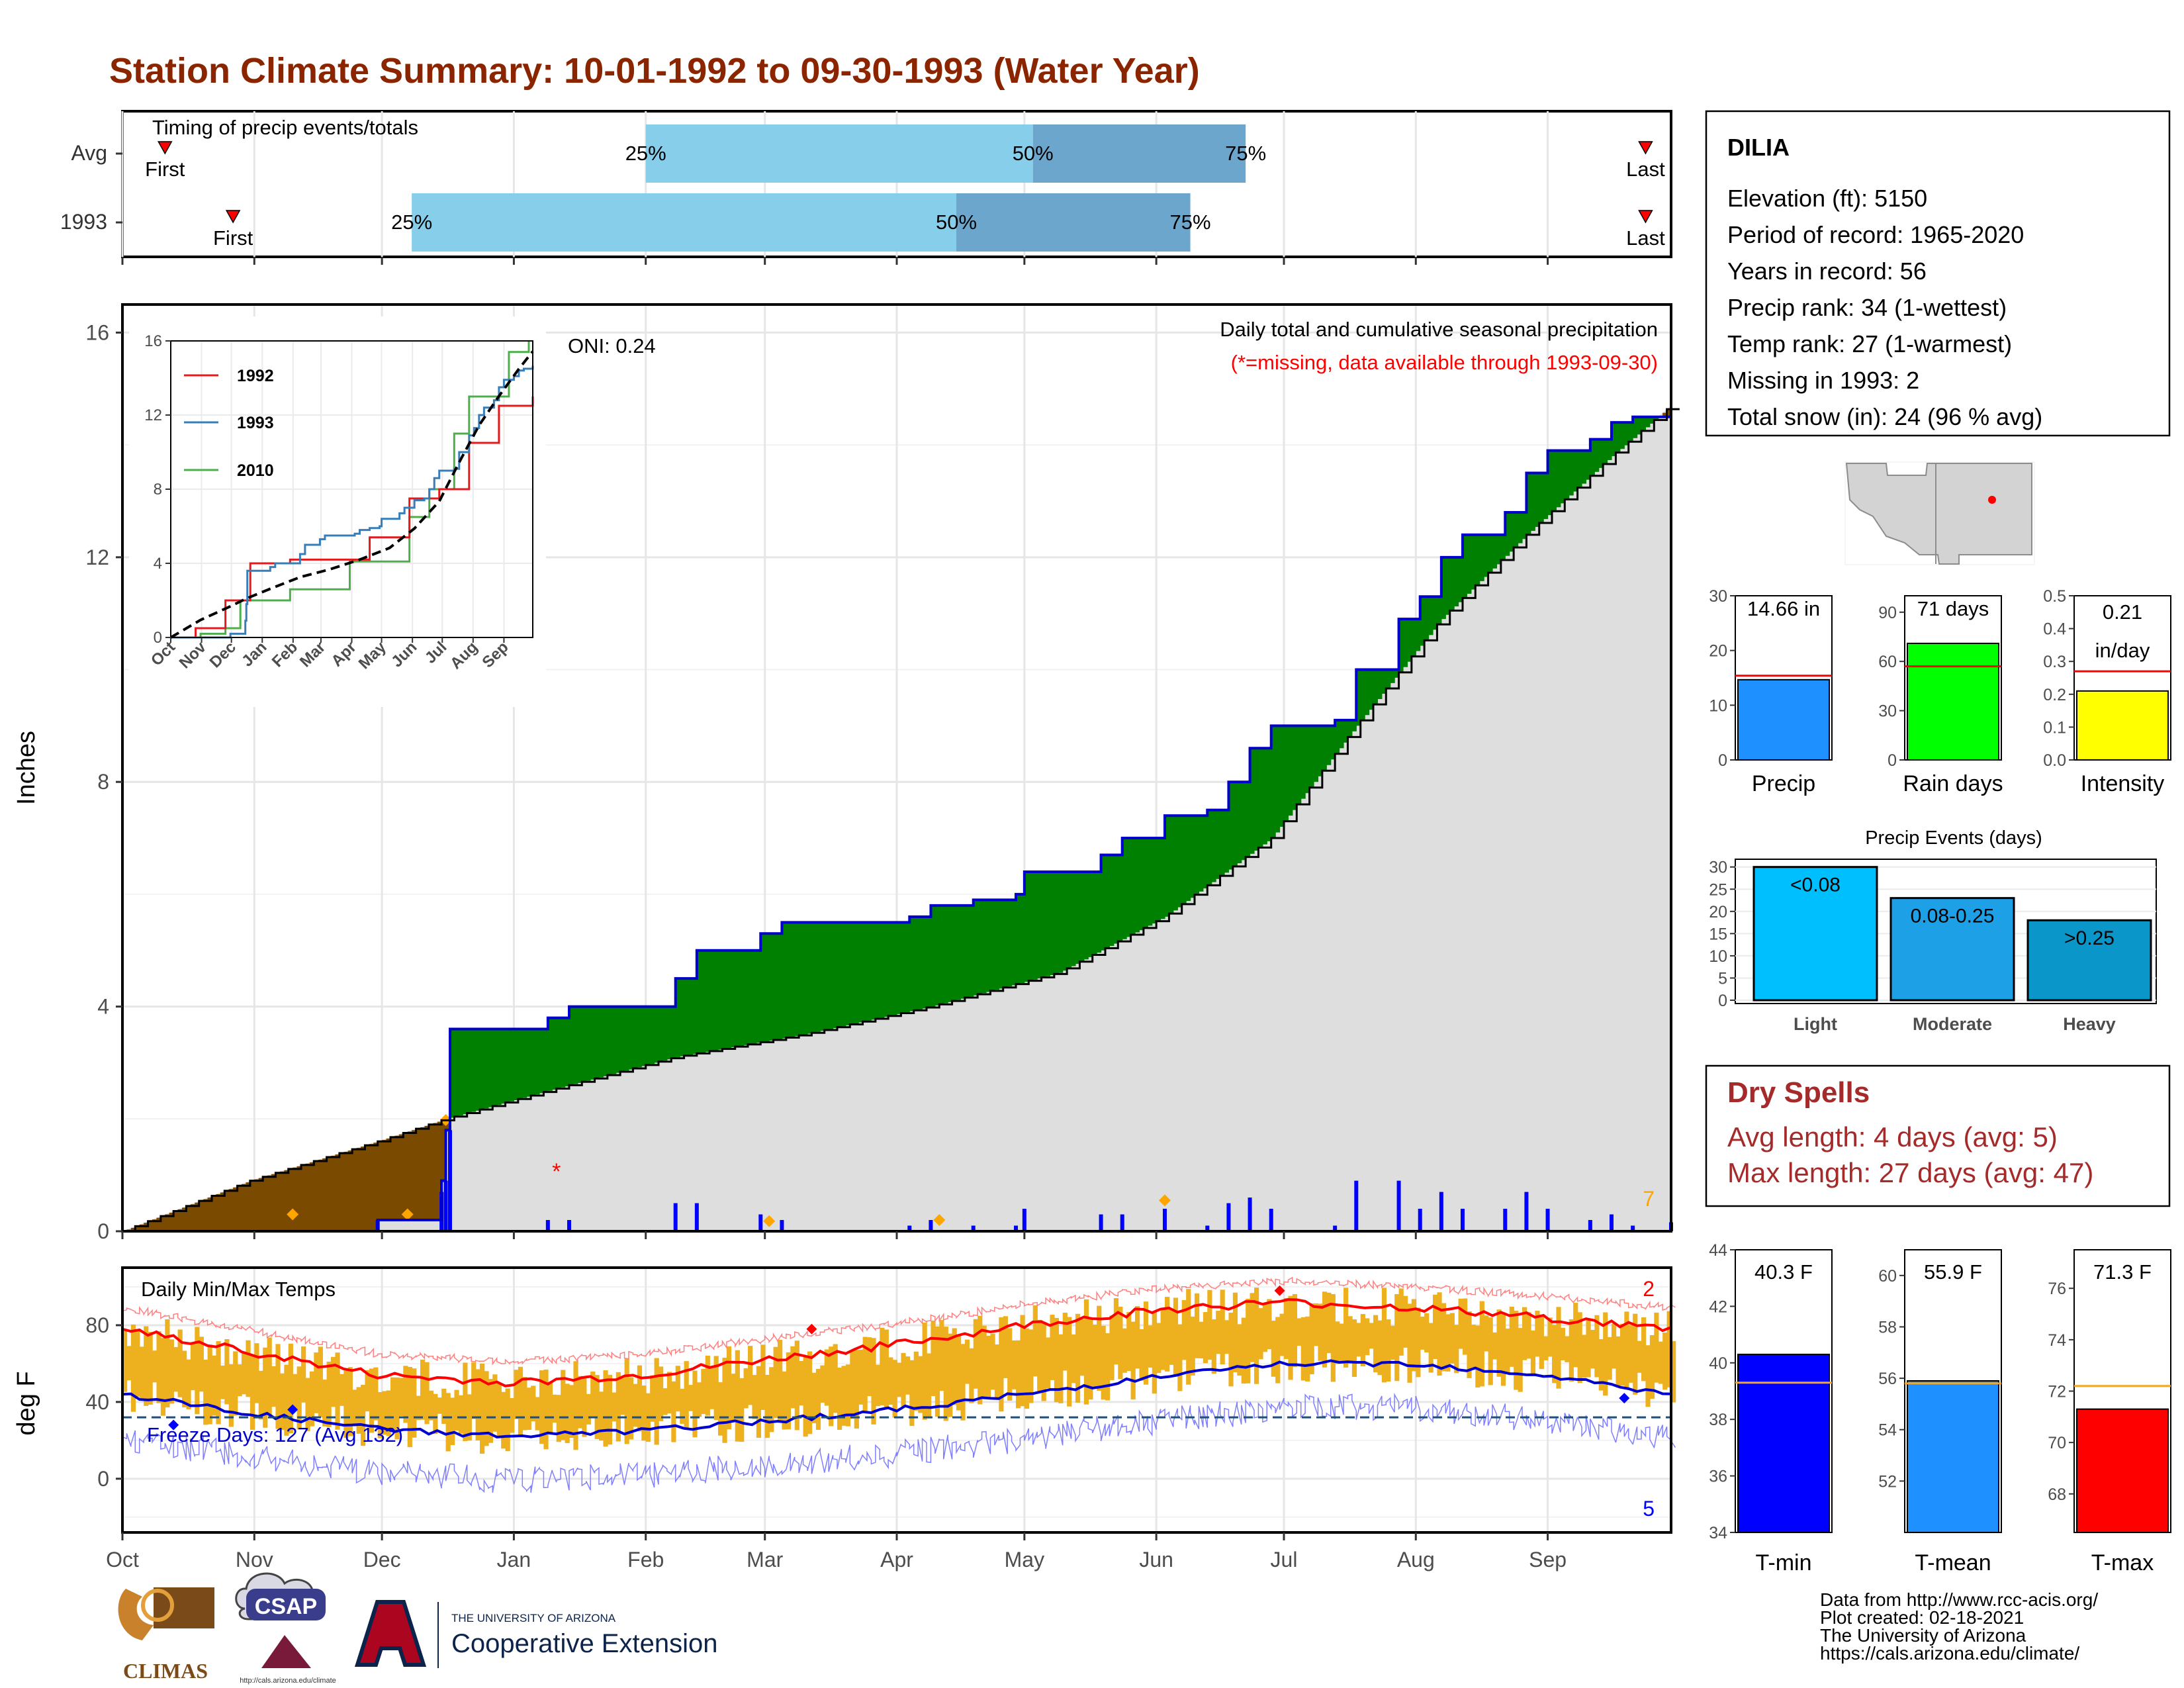 Image resolution: width=2184 pixels, height=1688 pixels. What do you see at coordinates (89, 153) in the screenshot?
I see `timing-row-avg-label: Avg` at bounding box center [89, 153].